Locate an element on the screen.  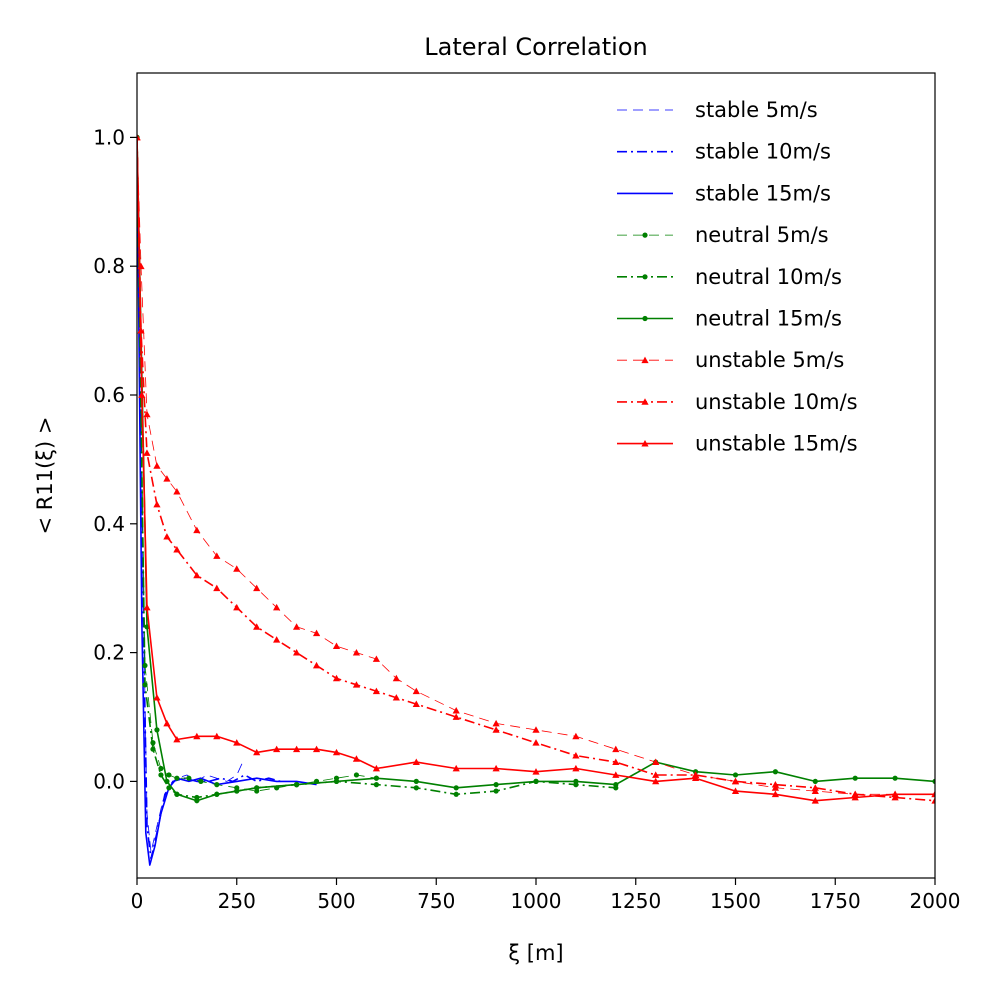
x-tick-label: 1500 is located at coordinates (735, 901).